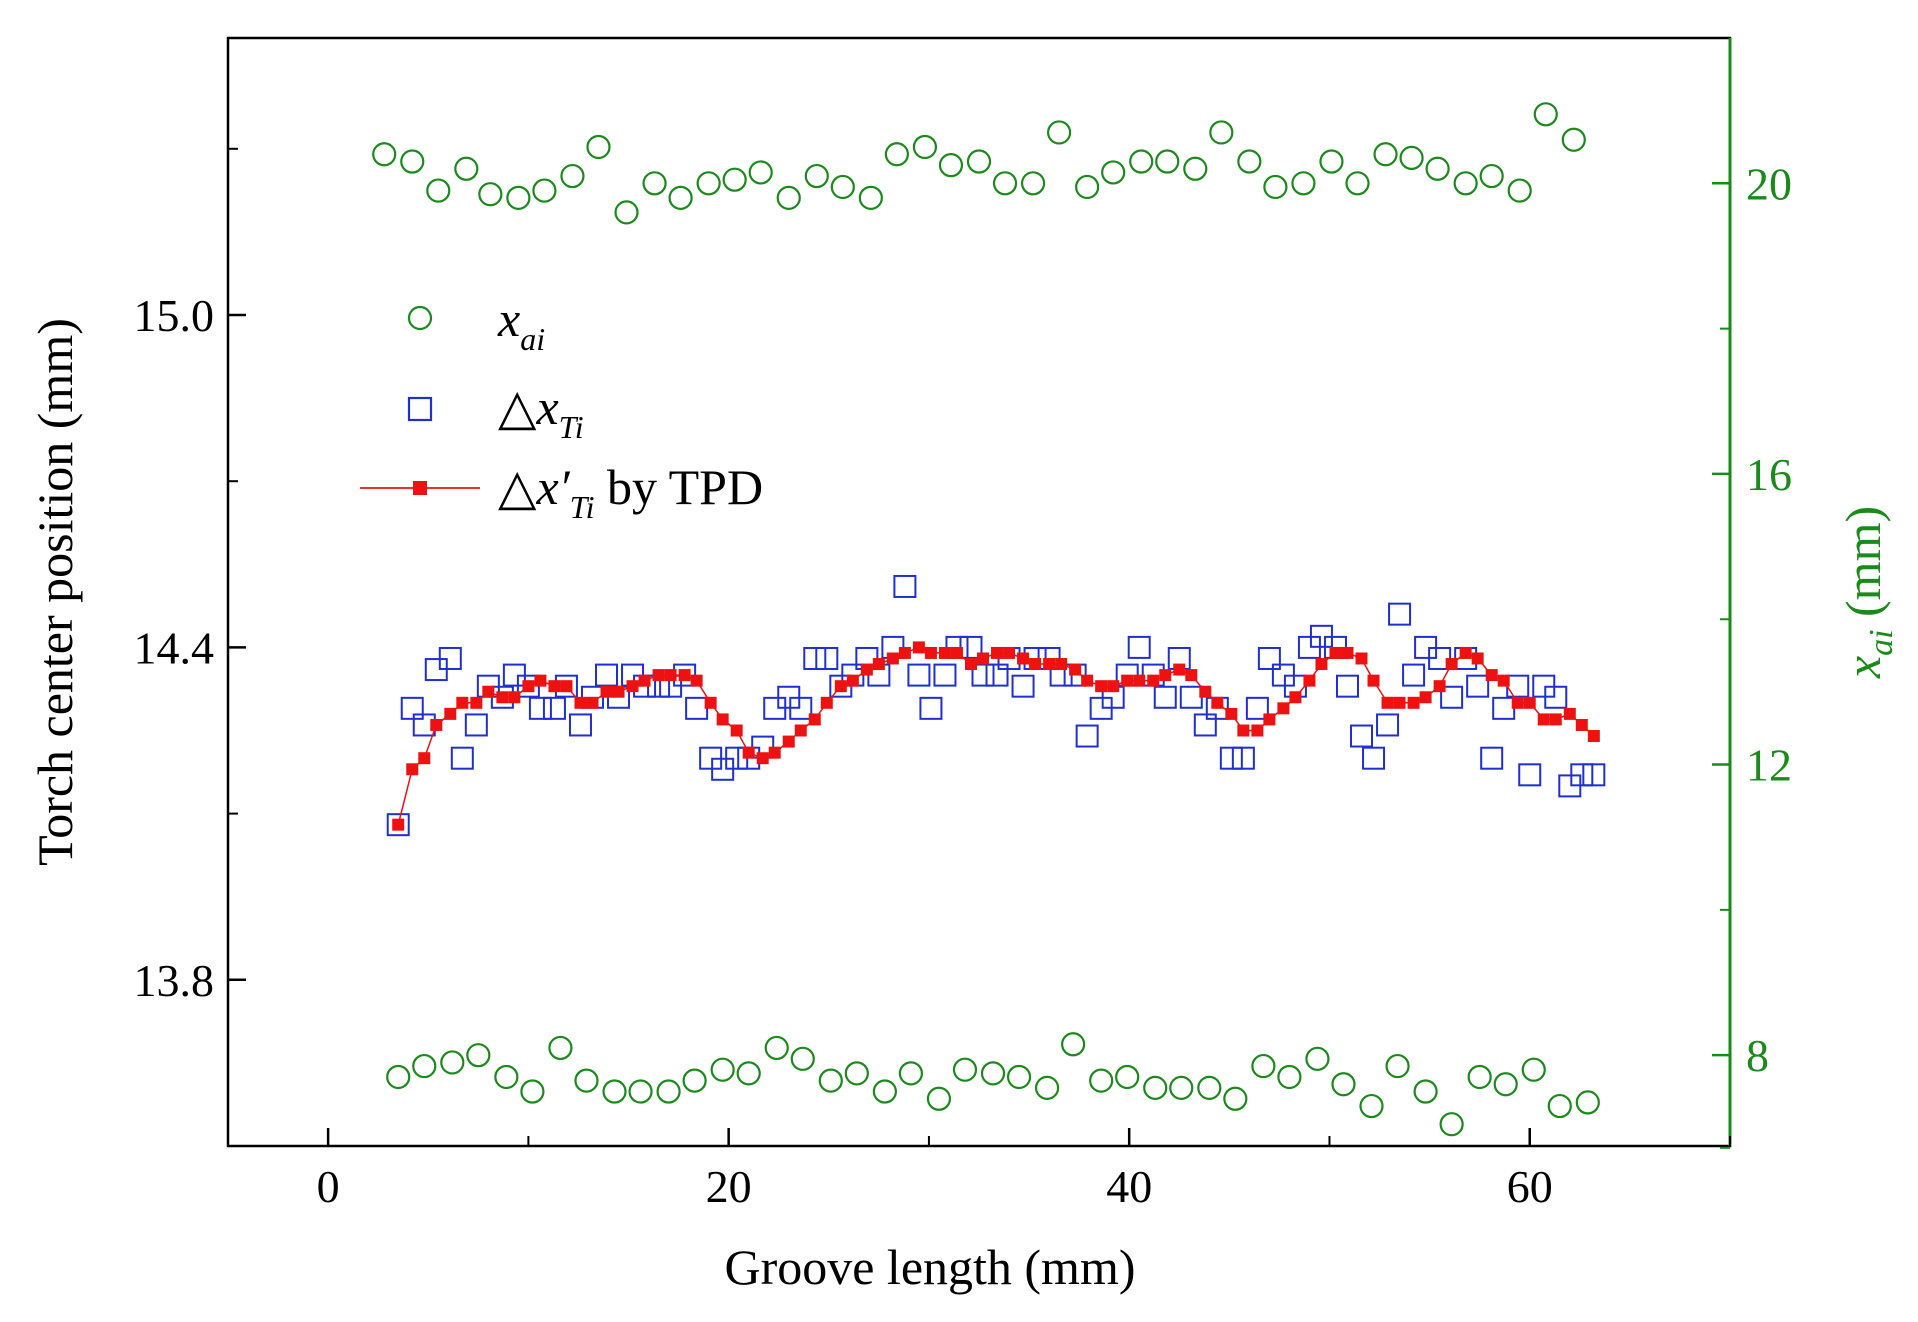  Describe the element at coordinates (1024, 1170) in the screenshot. I see `x-axis-ticks: 0 20 40 60` at that location.